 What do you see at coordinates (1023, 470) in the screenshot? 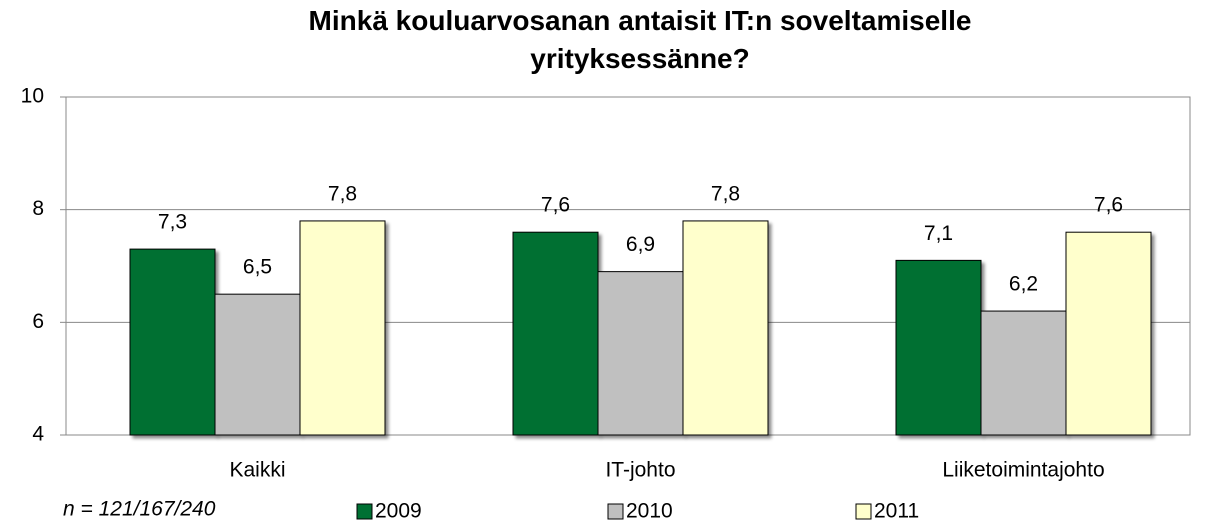
I see `x-tick-label: Liiketoimintajohto` at bounding box center [1023, 470].